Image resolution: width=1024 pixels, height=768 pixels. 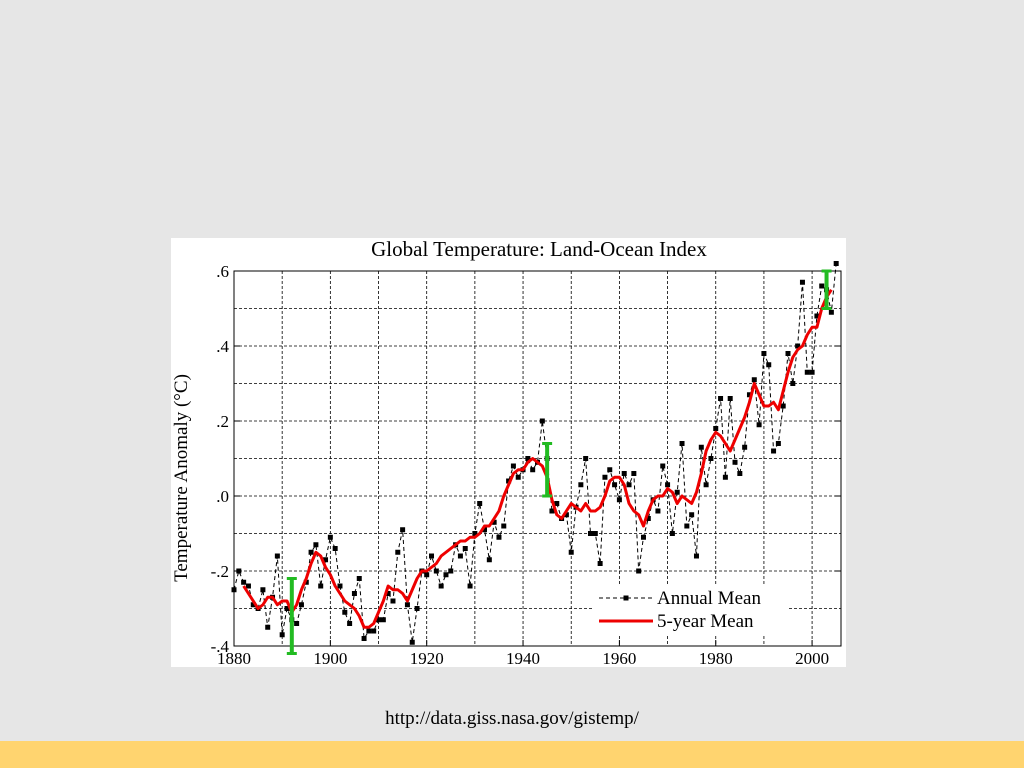 I want to click on y-tick-label: .6, so click(x=222, y=271).